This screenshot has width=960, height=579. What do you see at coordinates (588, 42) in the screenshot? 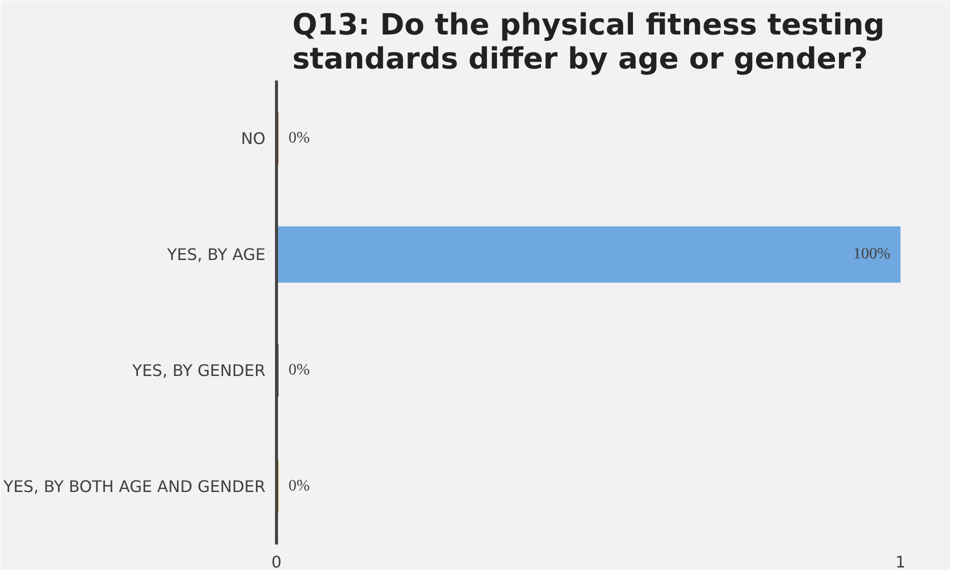
I see `chart-title: Q13: Do the physical fitness testing standards differ by age or gender?` at bounding box center [588, 42].